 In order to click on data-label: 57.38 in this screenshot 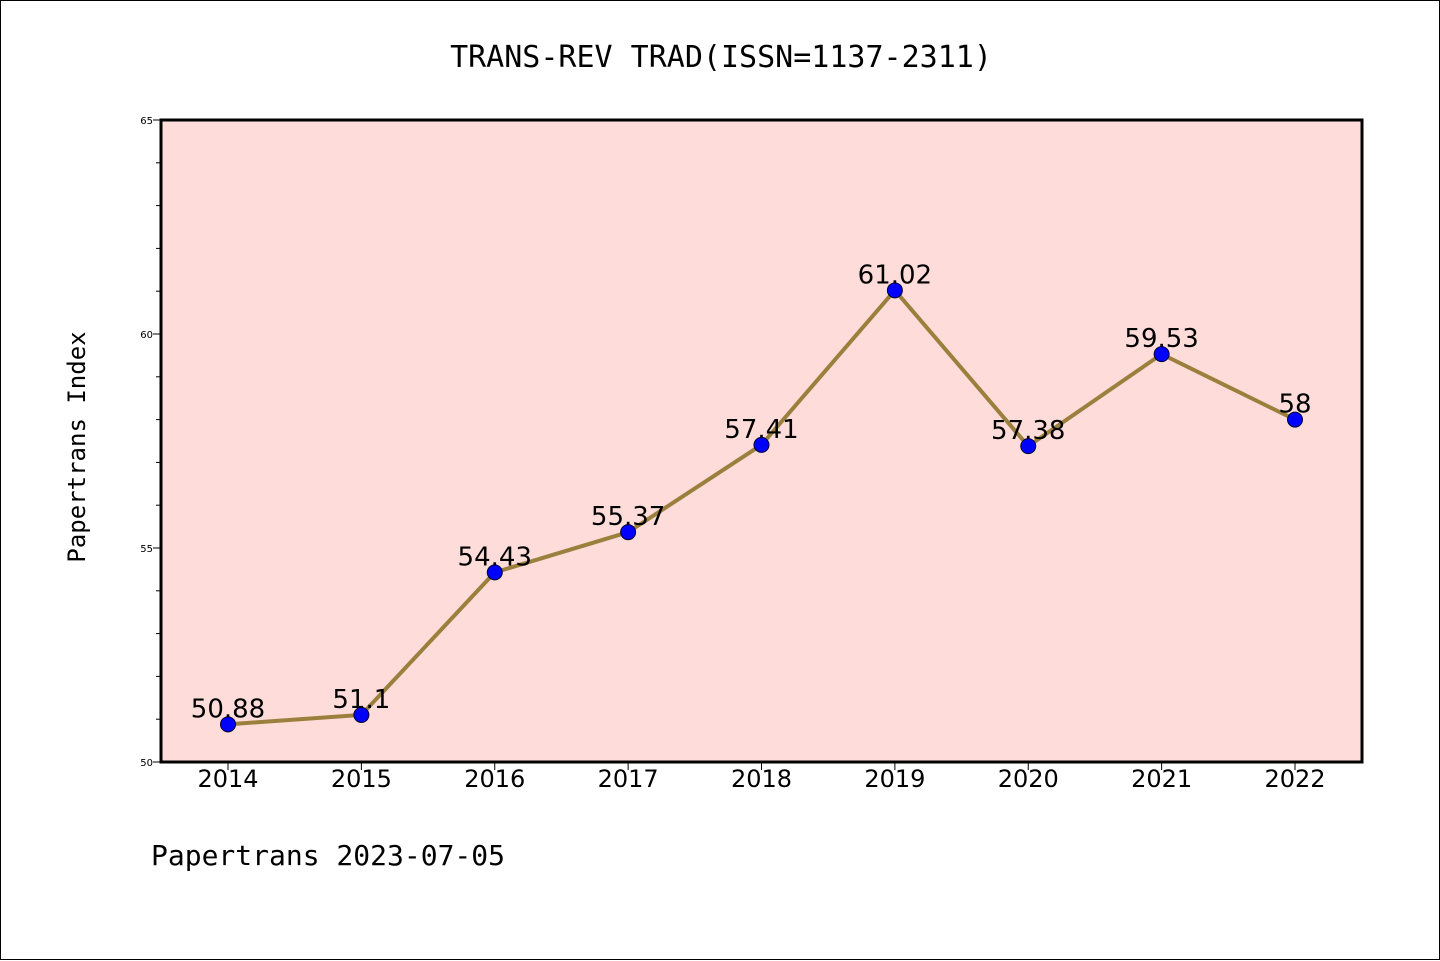, I will do `click(1028, 431)`.